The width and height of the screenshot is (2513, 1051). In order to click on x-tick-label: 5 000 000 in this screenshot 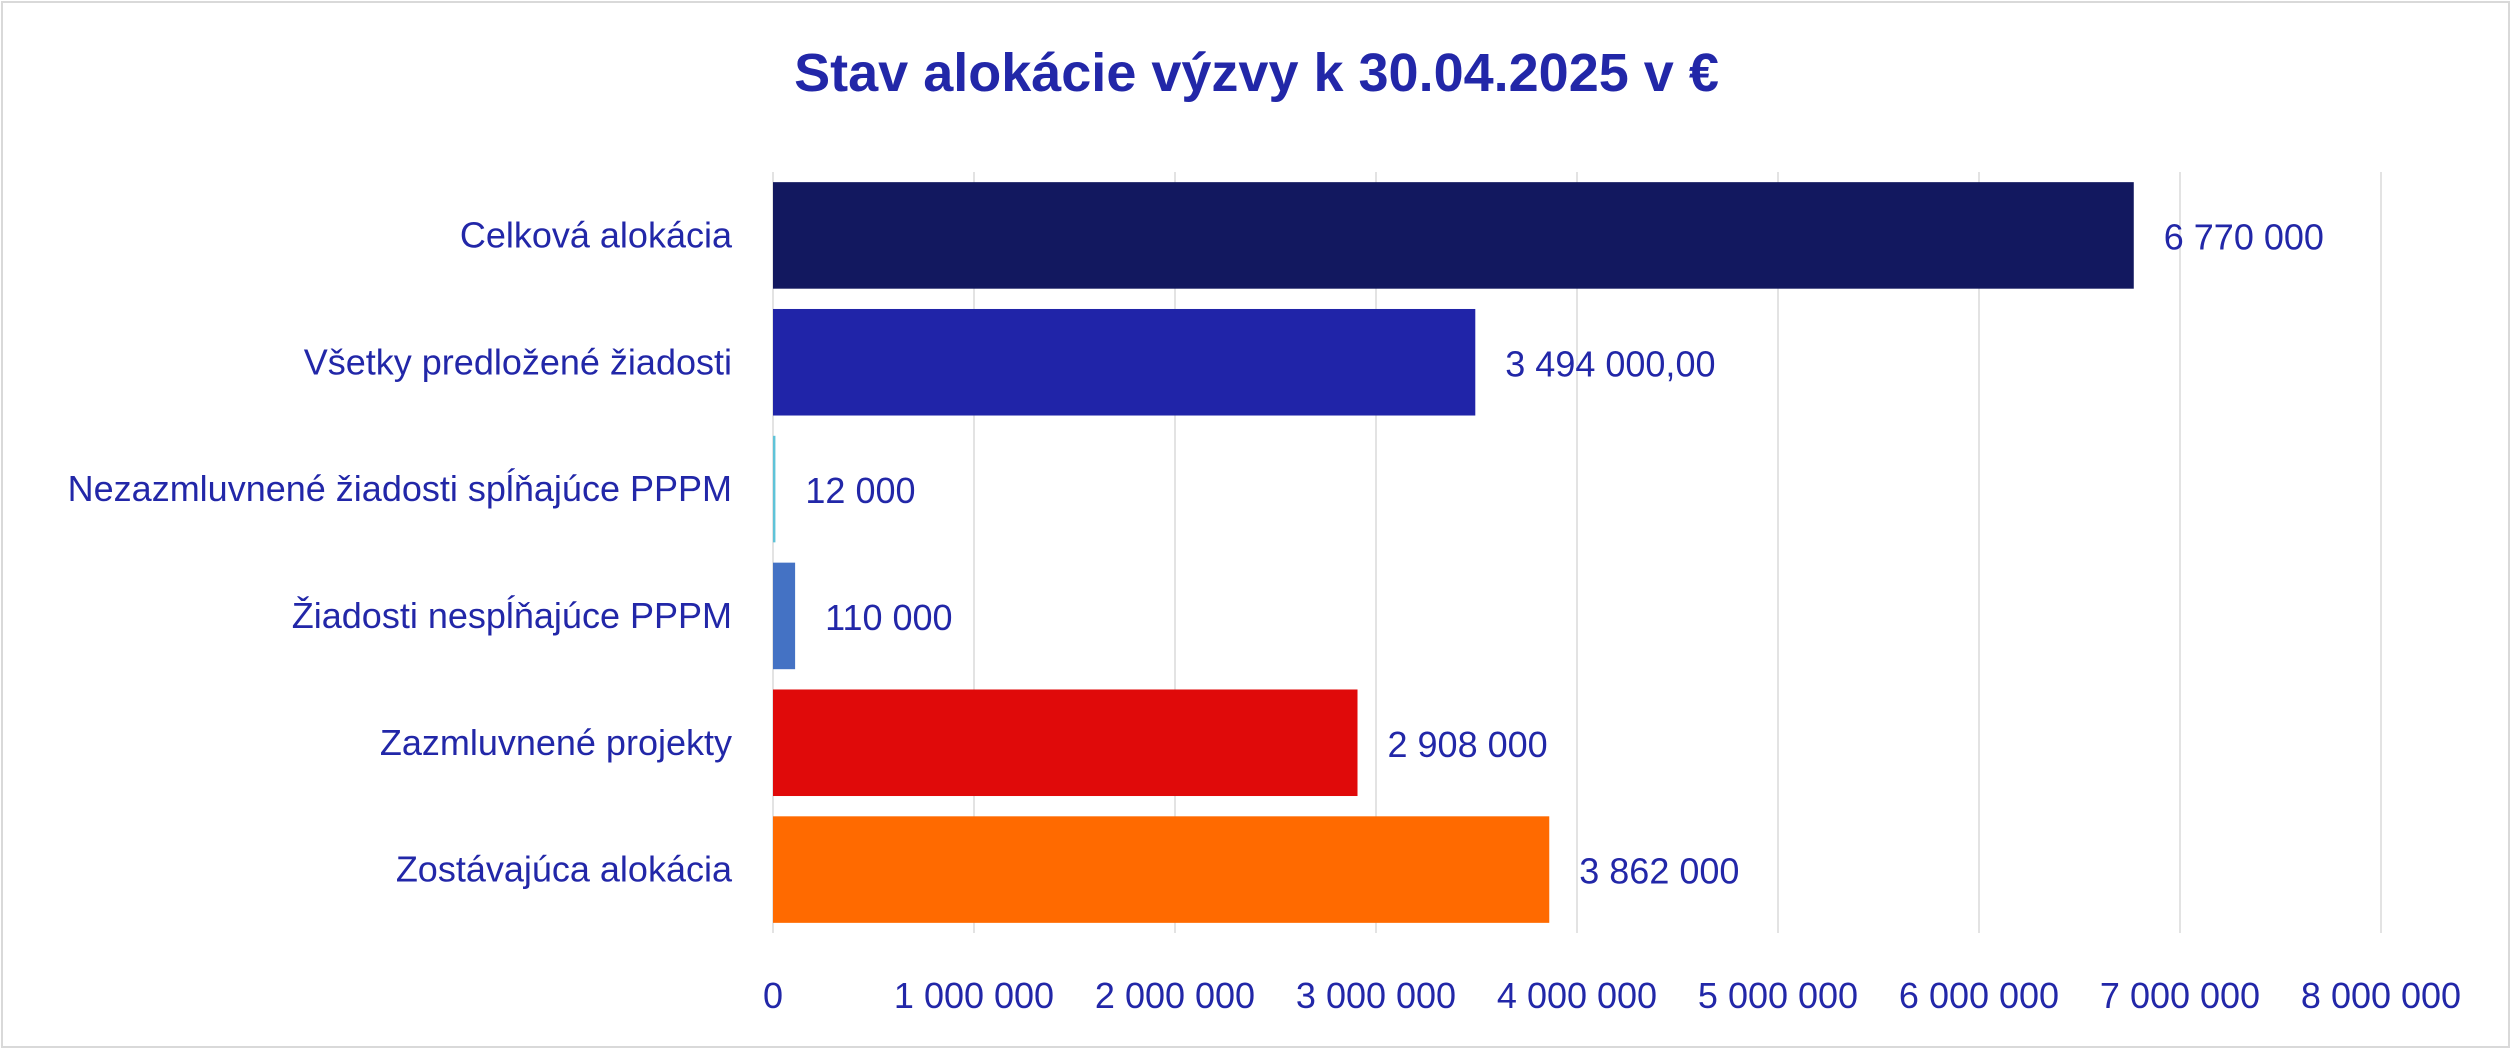, I will do `click(1778, 995)`.